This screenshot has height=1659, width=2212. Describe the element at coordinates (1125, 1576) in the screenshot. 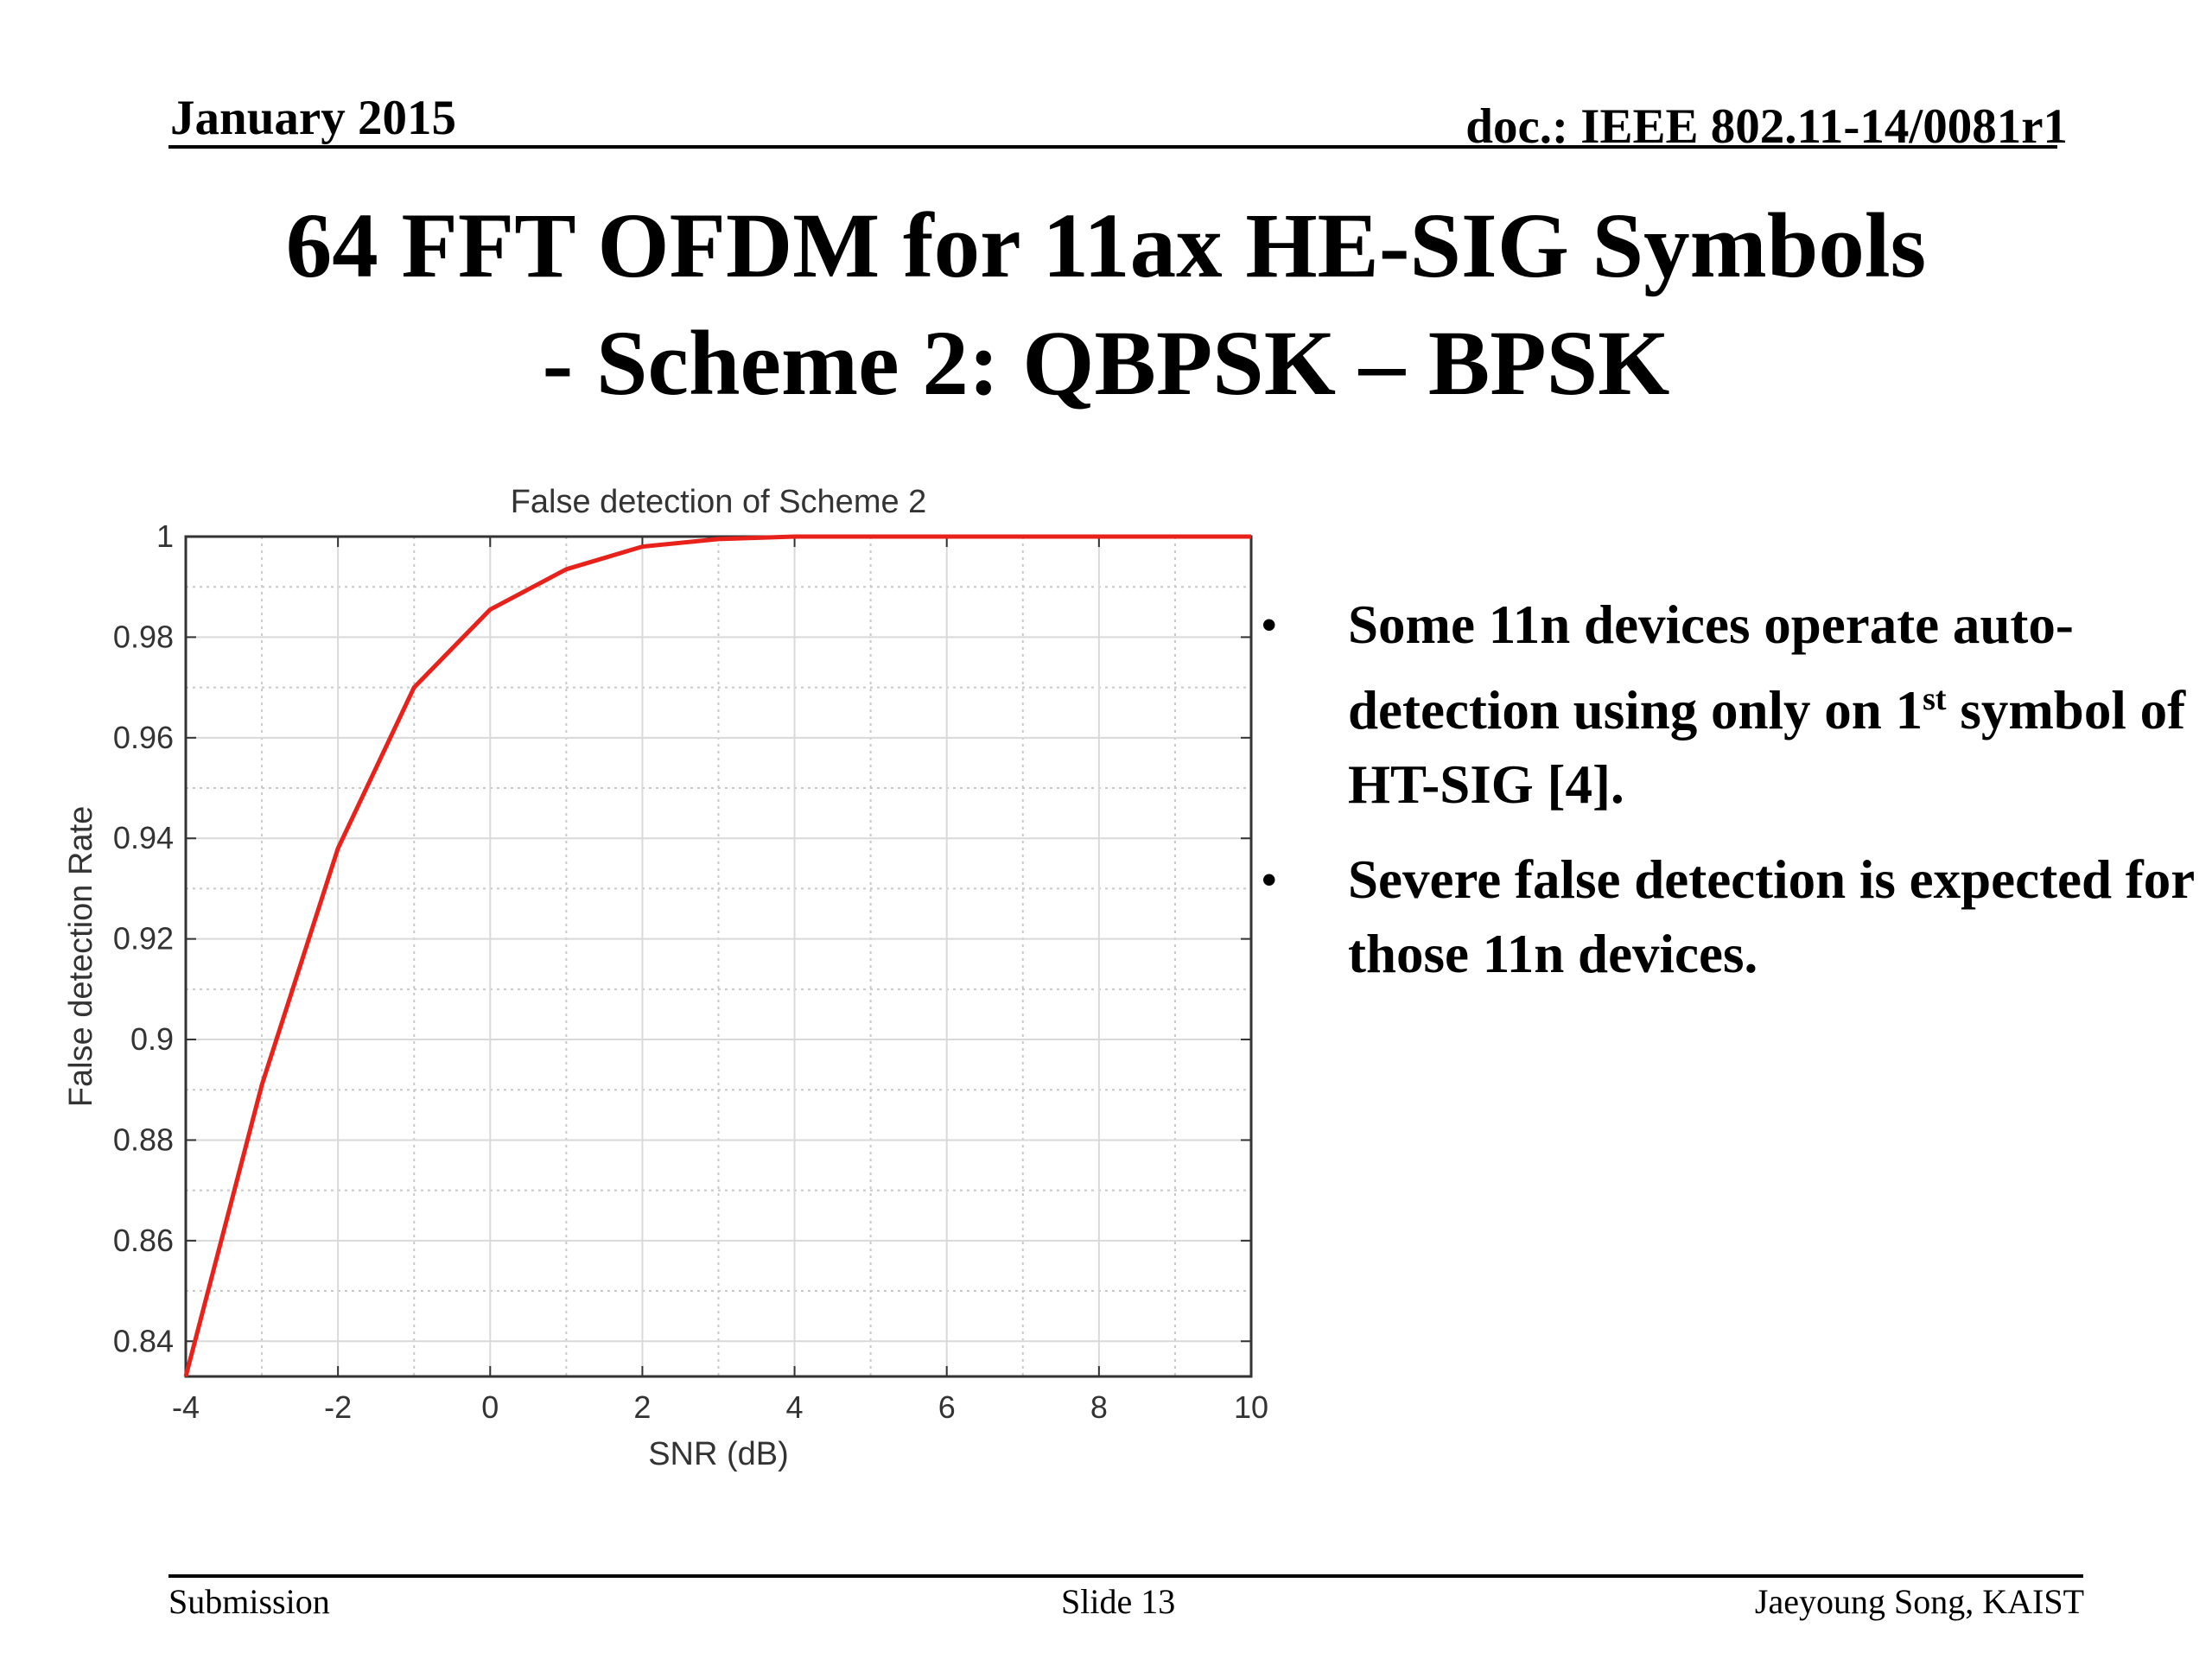

I see `footer-divider` at that location.